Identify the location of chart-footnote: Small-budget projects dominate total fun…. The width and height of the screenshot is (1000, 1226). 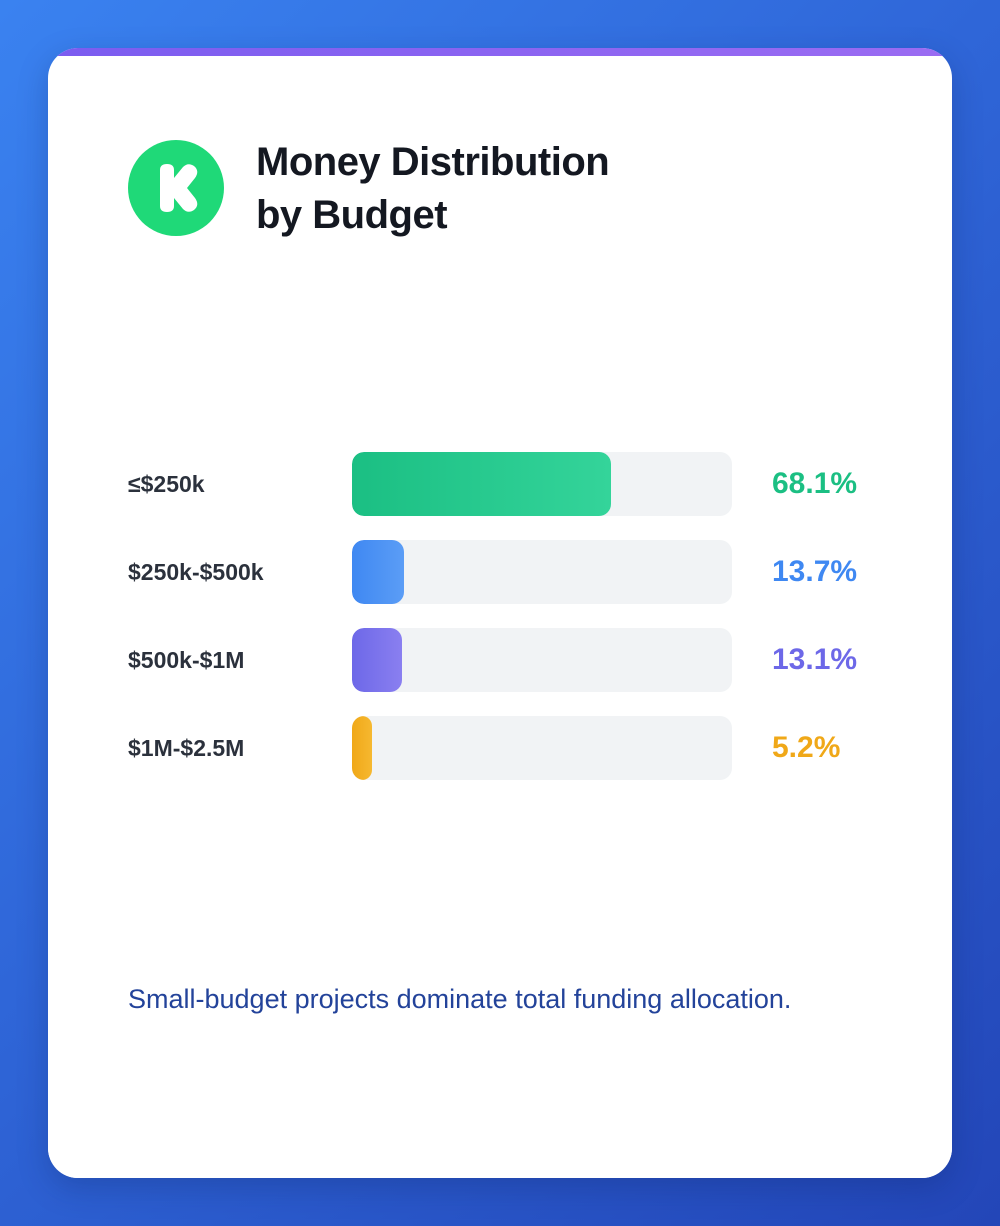
(460, 999).